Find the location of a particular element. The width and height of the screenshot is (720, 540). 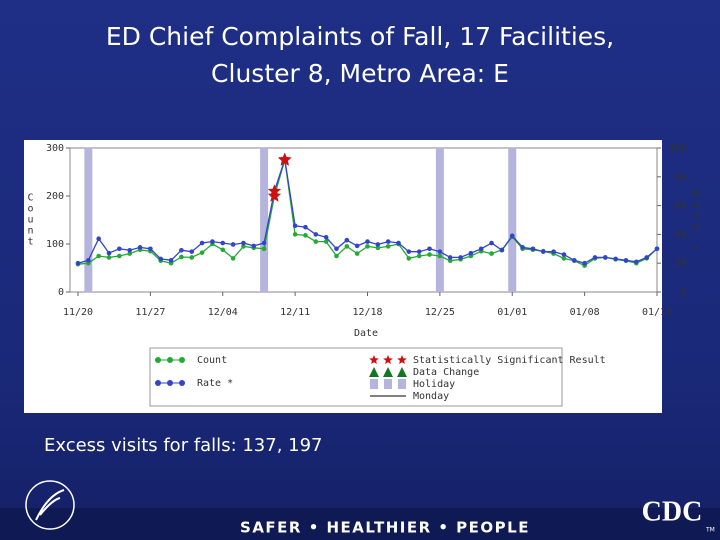

y-tick-label: 100 is located at coordinates (55, 244).